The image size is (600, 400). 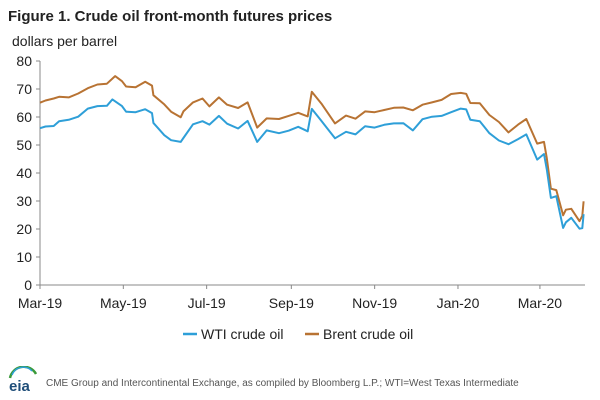 What do you see at coordinates (20, 386) in the screenshot?
I see `svg-text: eia` at bounding box center [20, 386].